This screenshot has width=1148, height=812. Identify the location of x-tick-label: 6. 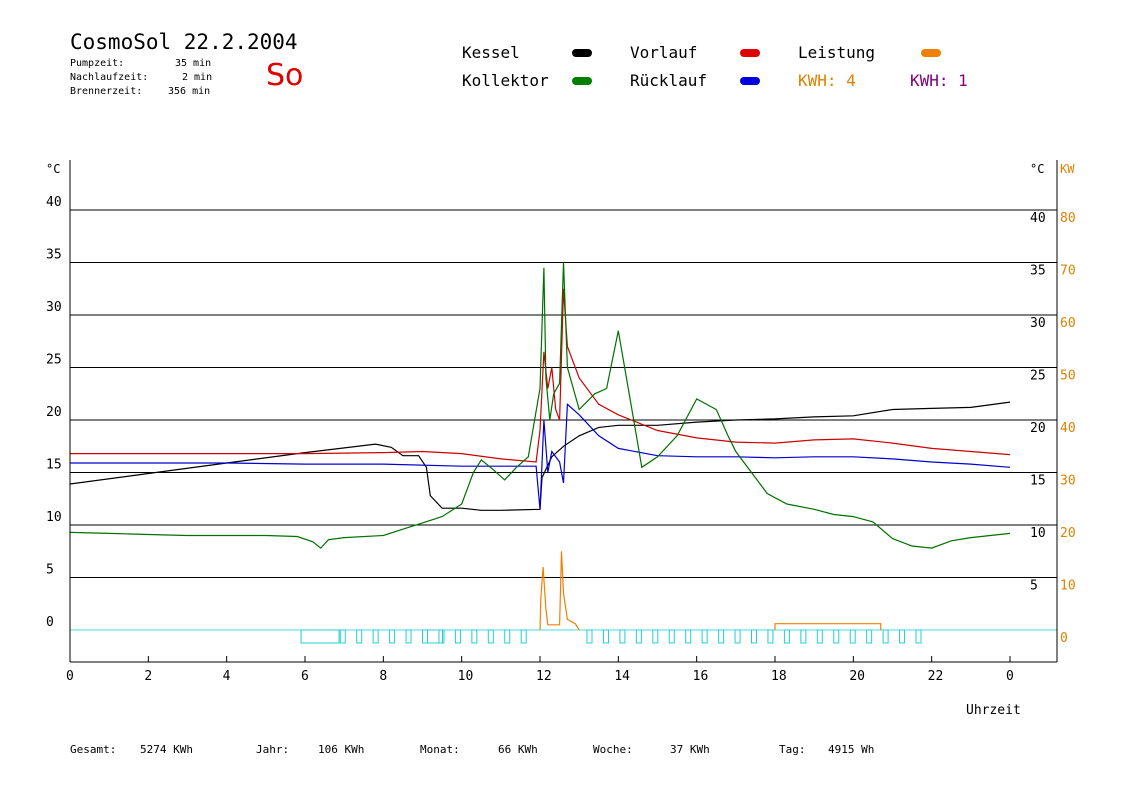
(305, 676).